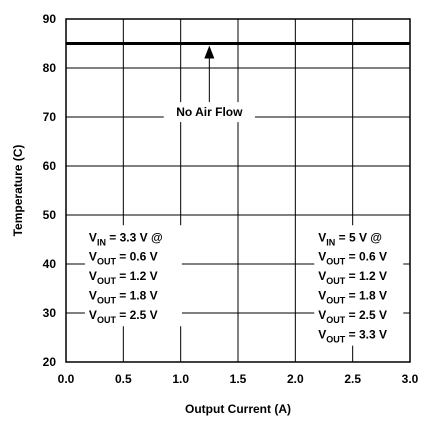 This screenshot has width=427, height=428. Describe the element at coordinates (18, 191) in the screenshot. I see `y-axis-label: Temperature (C)` at that location.